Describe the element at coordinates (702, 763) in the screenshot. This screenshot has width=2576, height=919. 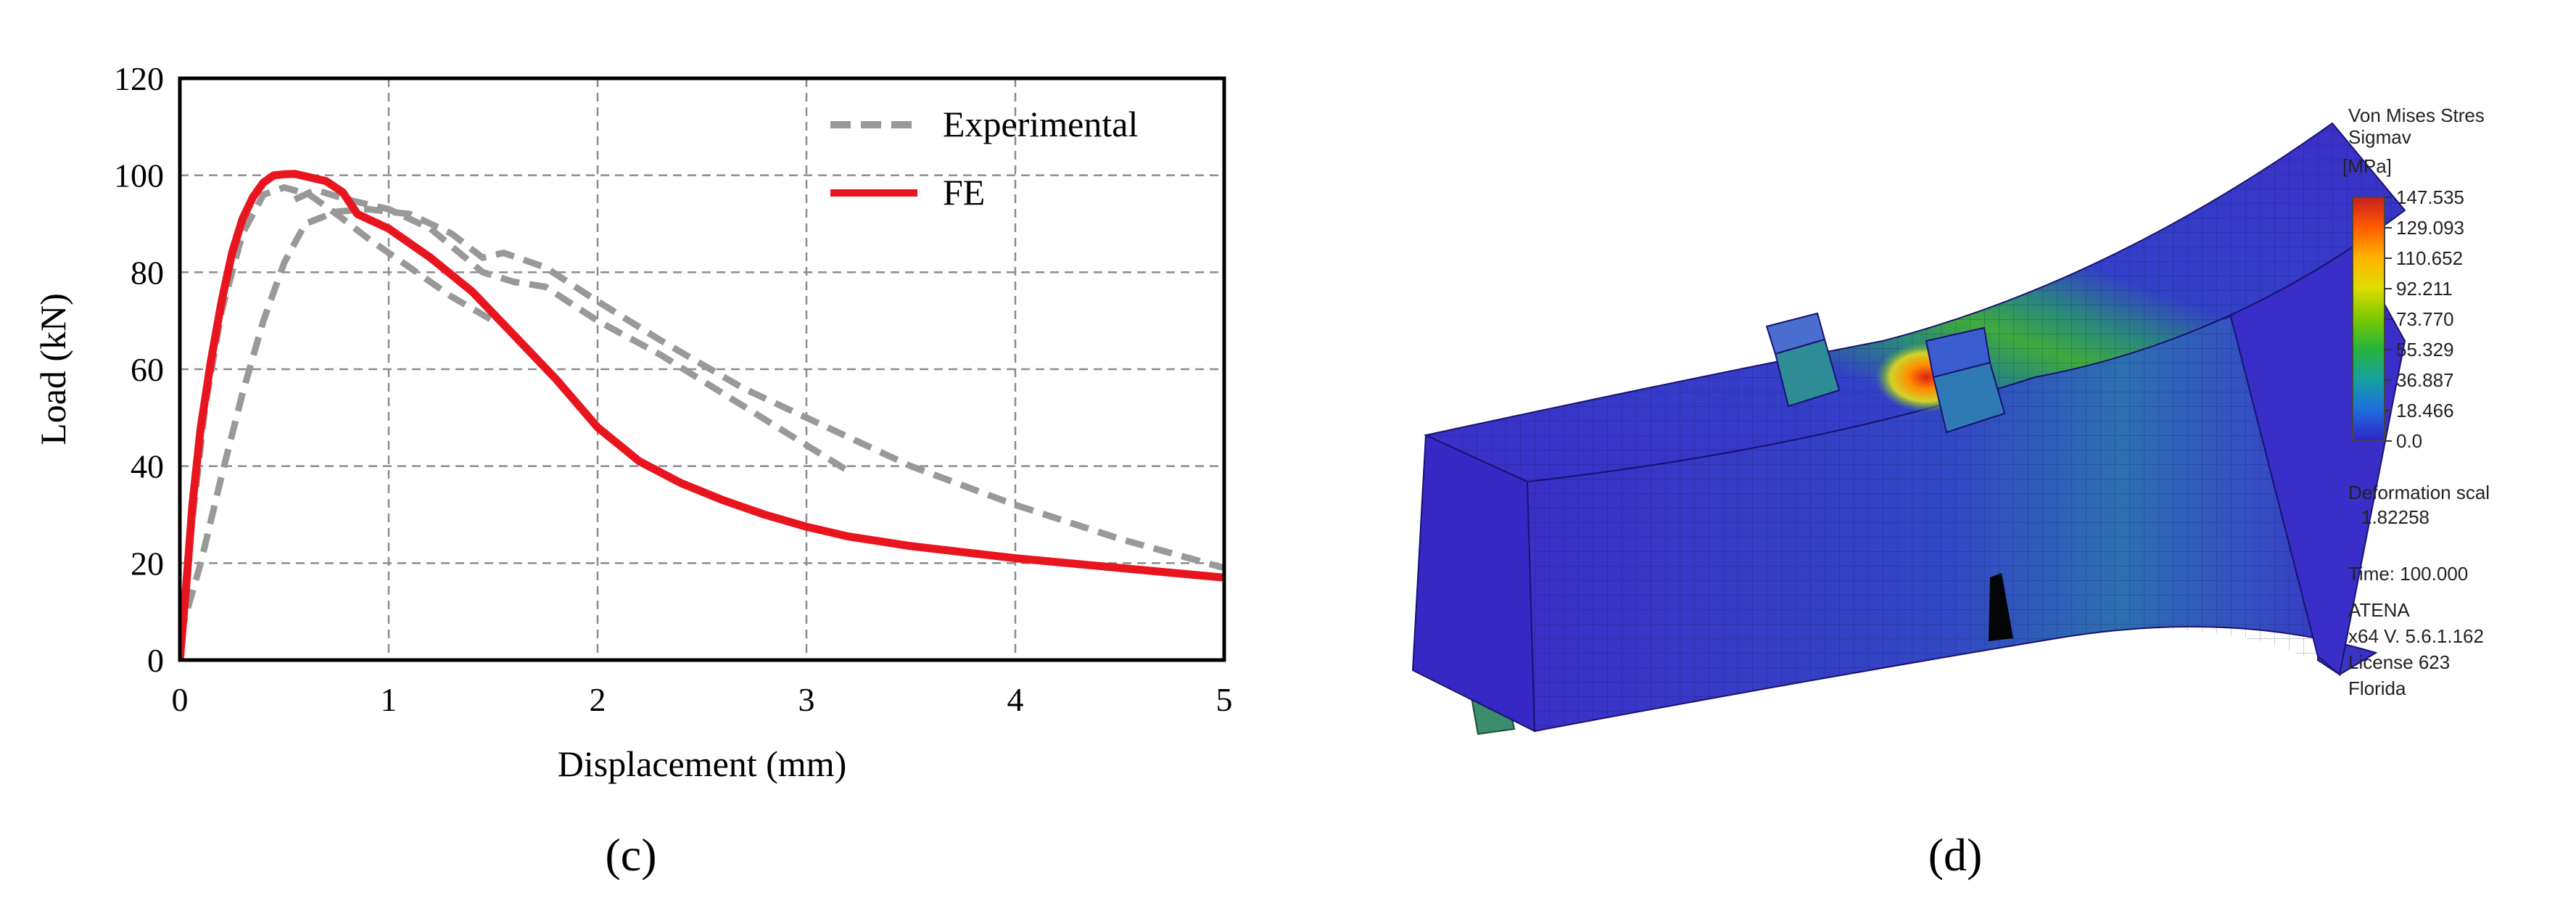
I see `x-axis-label: Displacement (mm)` at that location.